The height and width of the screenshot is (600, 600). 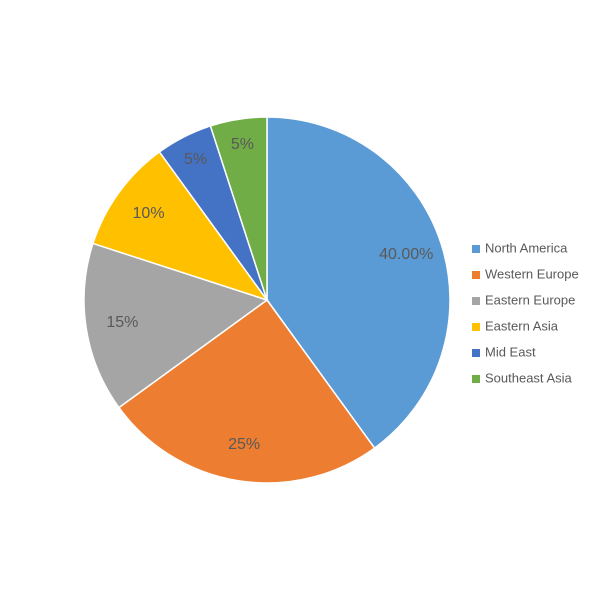 I want to click on legend-label: Eastern Asia, so click(x=522, y=325).